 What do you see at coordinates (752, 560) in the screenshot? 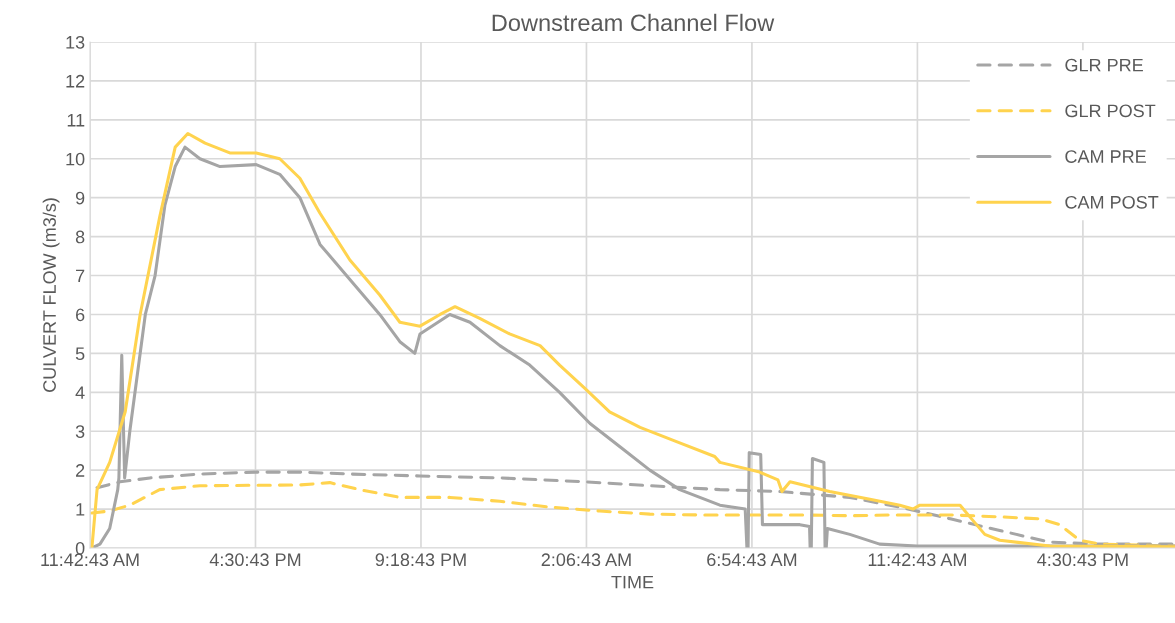
I see `x-tick-label: 6:54:43 AM` at bounding box center [752, 560].